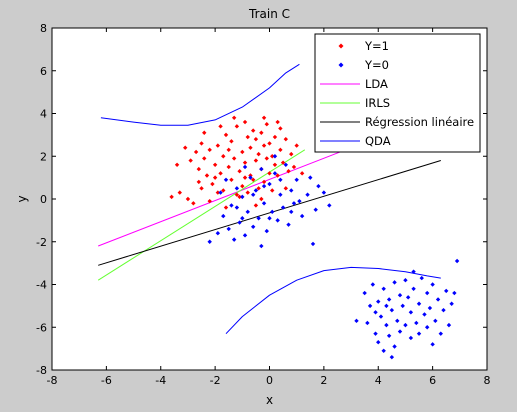  Describe the element at coordinates (41, 285) in the screenshot. I see `y-tick-label: -4` at that location.